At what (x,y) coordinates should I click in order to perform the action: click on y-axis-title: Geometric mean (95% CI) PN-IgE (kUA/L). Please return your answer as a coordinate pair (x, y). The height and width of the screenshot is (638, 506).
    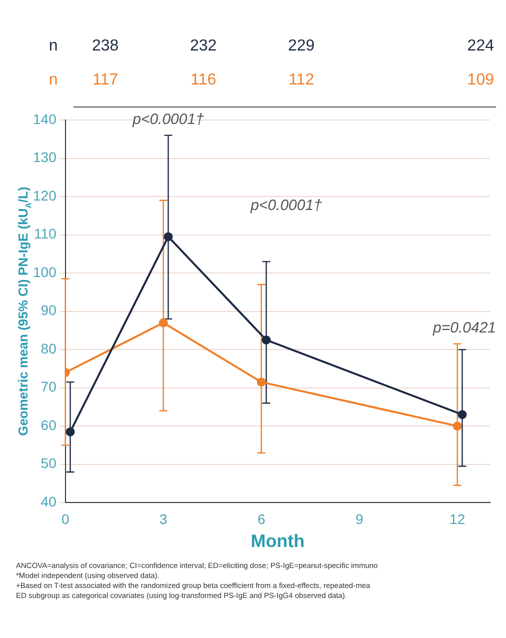
    Looking at the image, I should click on (25, 311).